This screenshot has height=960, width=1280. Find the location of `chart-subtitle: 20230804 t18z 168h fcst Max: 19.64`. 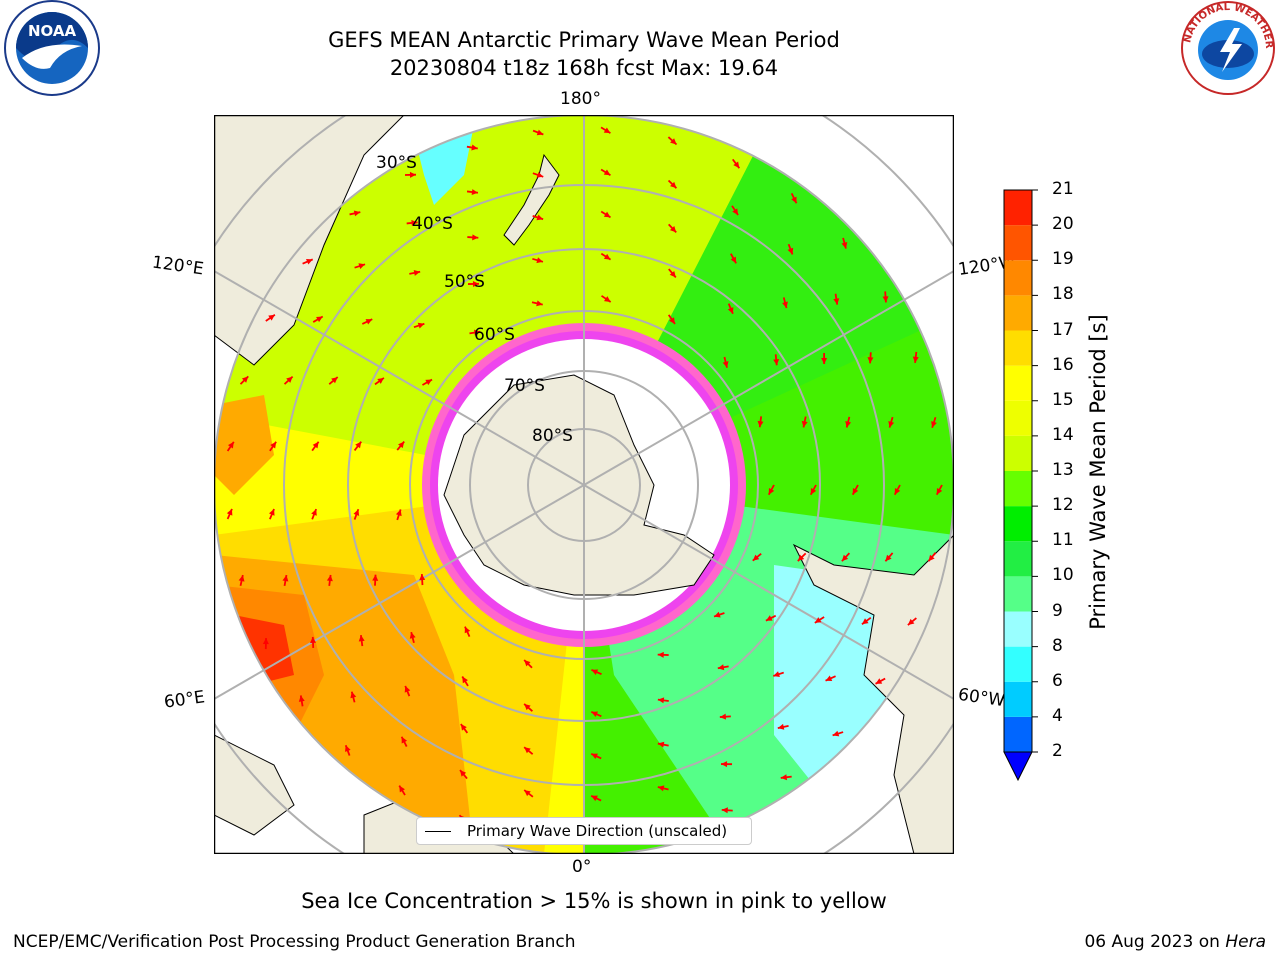

chart-subtitle: 20230804 t18z 168h fcst Max: 19.64 is located at coordinates (584, 68).